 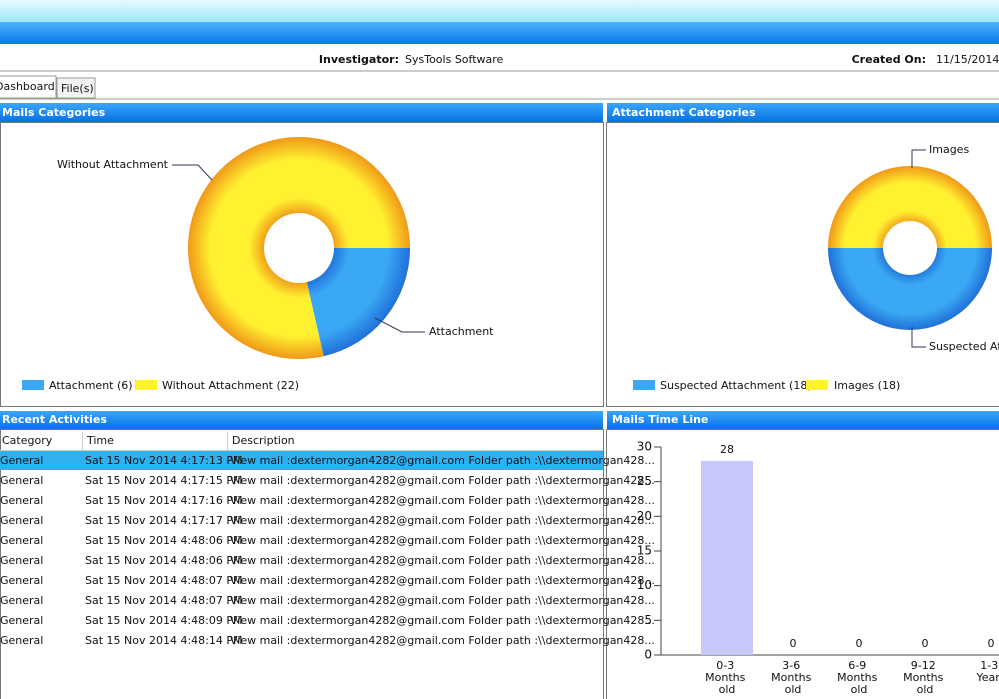 I want to click on x-tick-label: 0-3 Months old, so click(x=727, y=677).